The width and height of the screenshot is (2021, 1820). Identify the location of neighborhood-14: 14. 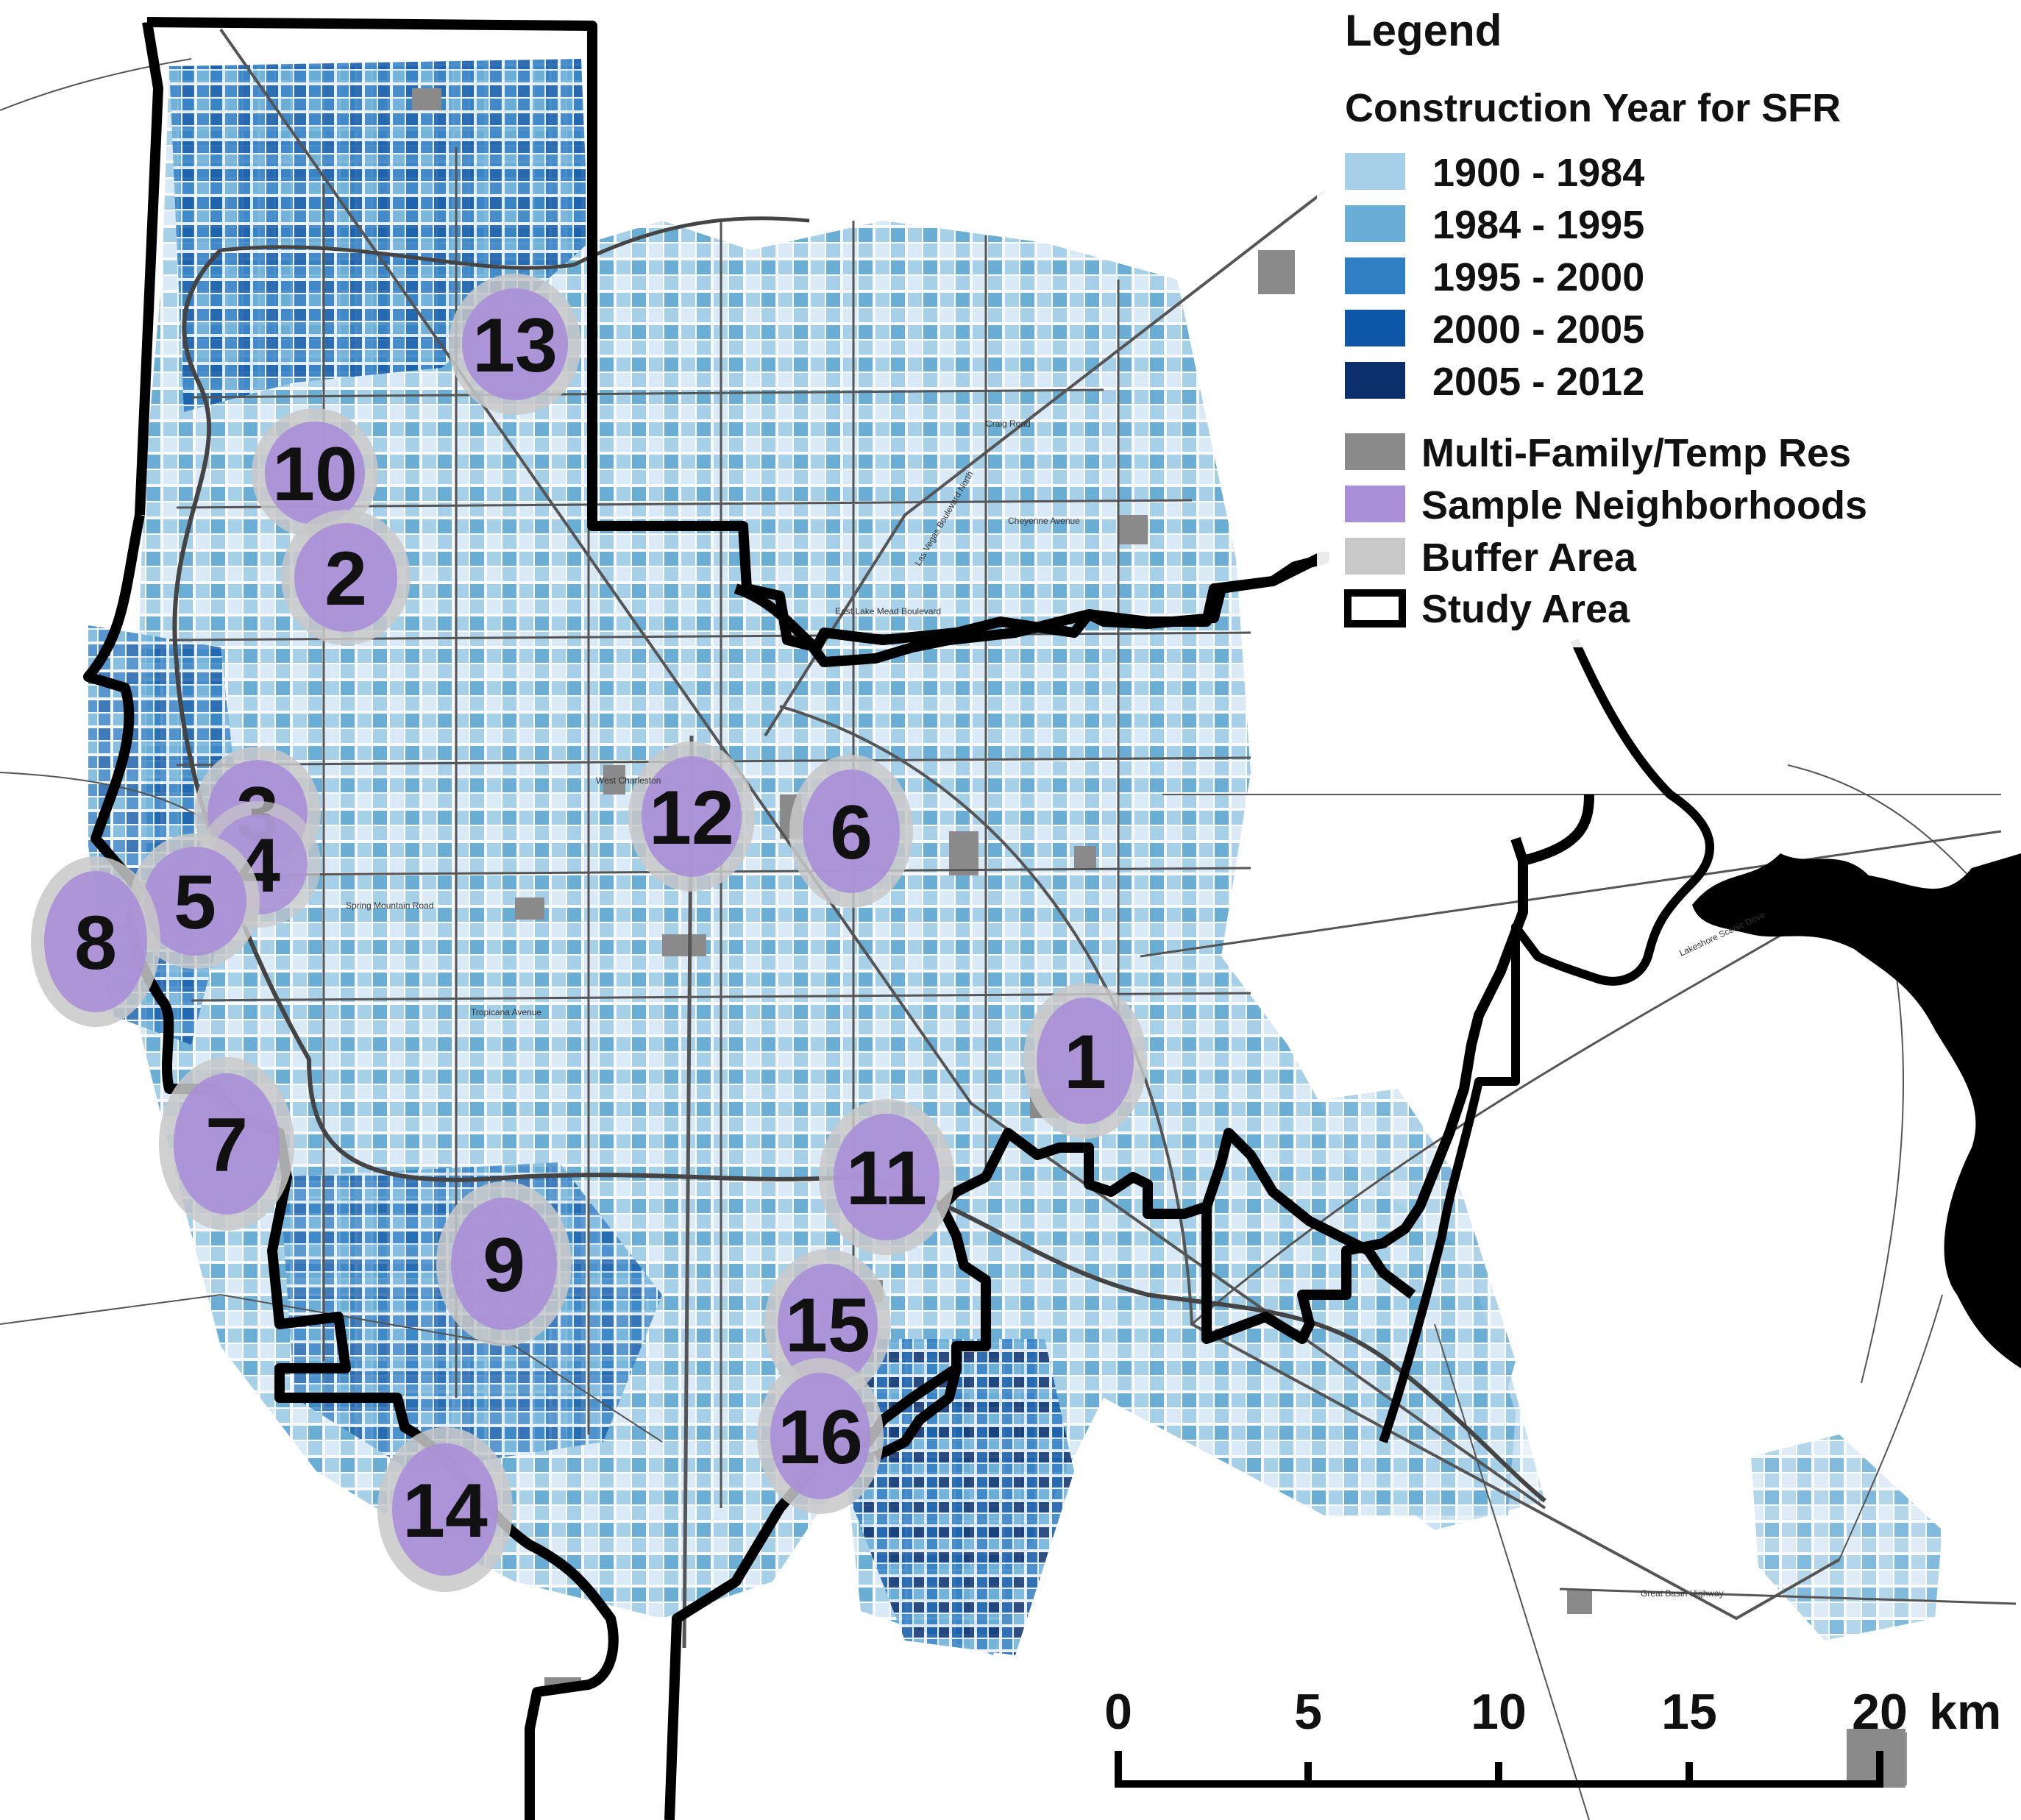
(445, 1510).